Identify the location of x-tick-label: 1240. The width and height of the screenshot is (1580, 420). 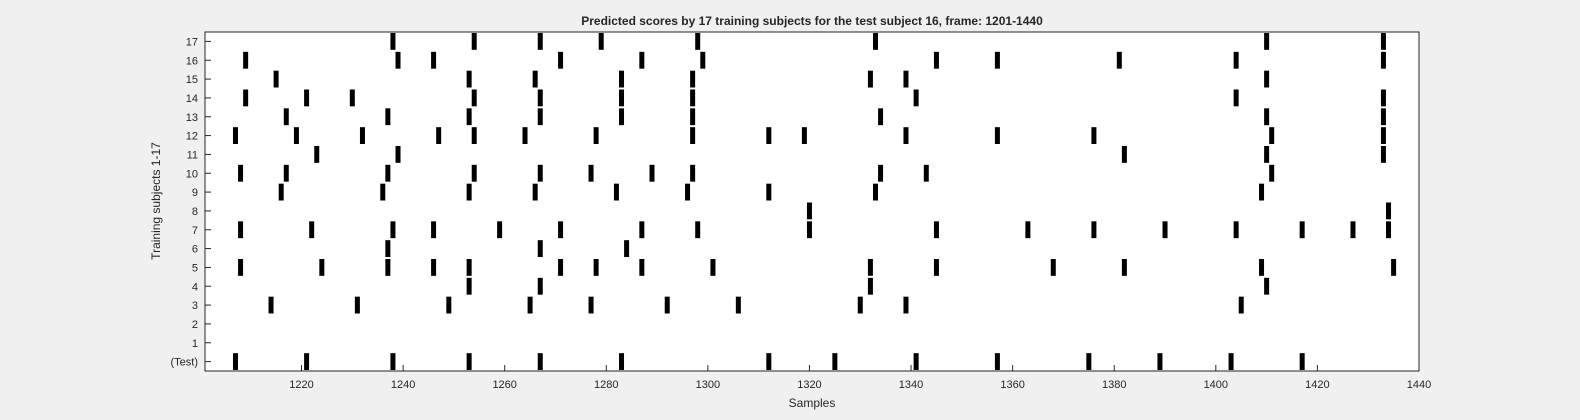
(403, 385).